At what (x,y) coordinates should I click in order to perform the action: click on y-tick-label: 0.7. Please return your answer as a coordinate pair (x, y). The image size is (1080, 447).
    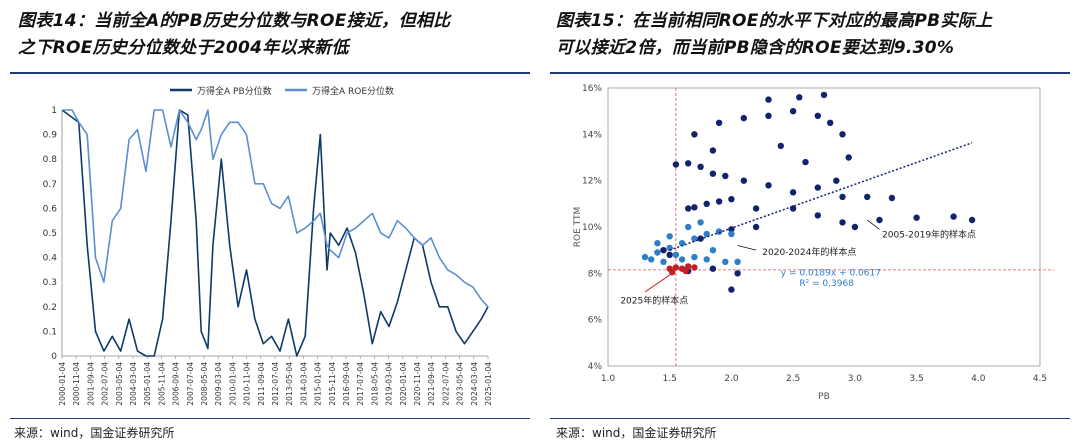
    Looking at the image, I should click on (50, 185).